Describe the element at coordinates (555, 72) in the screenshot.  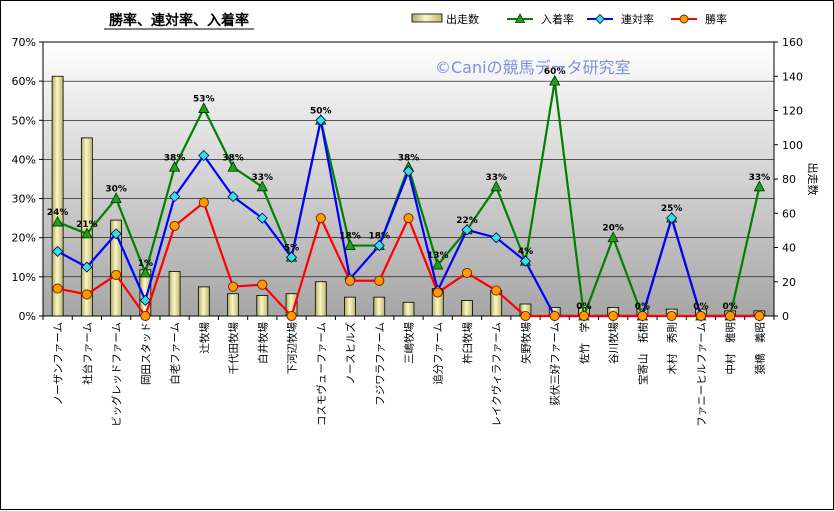
I see `data-label: 60%` at that location.